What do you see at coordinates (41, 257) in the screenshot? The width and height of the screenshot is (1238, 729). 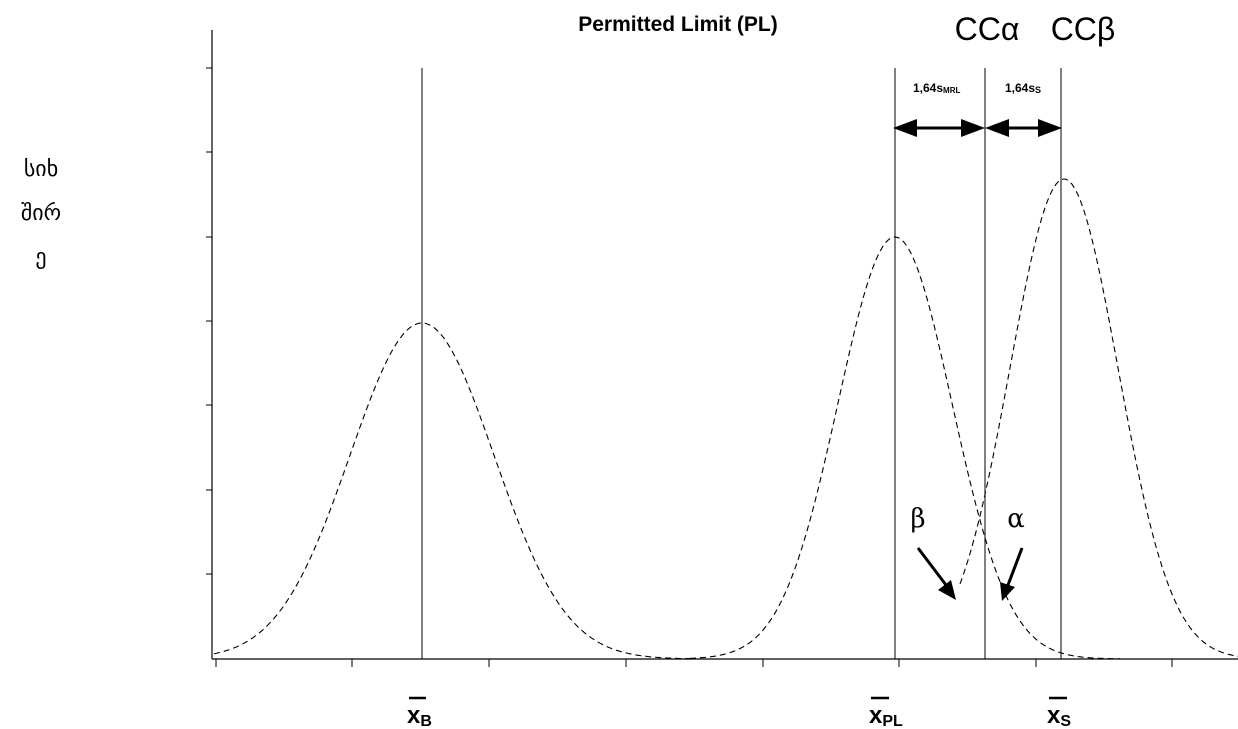 I see `y-axis-label-line-3: ე` at bounding box center [41, 257].